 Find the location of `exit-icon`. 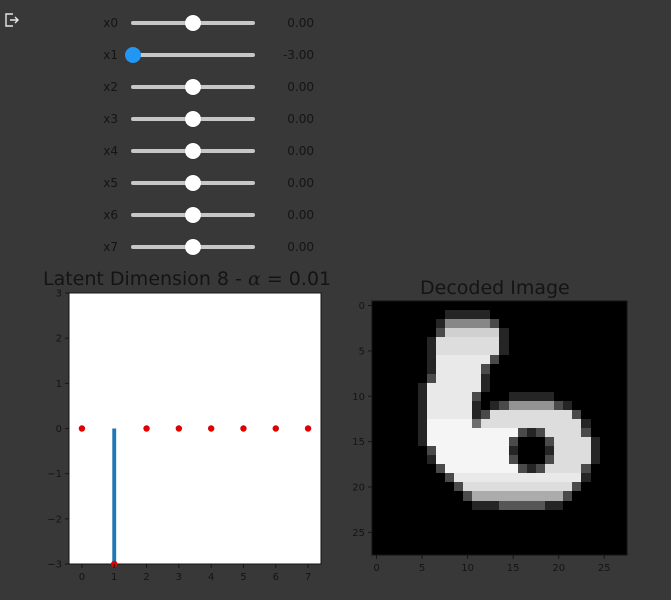

exit-icon is located at coordinates (12, 20).